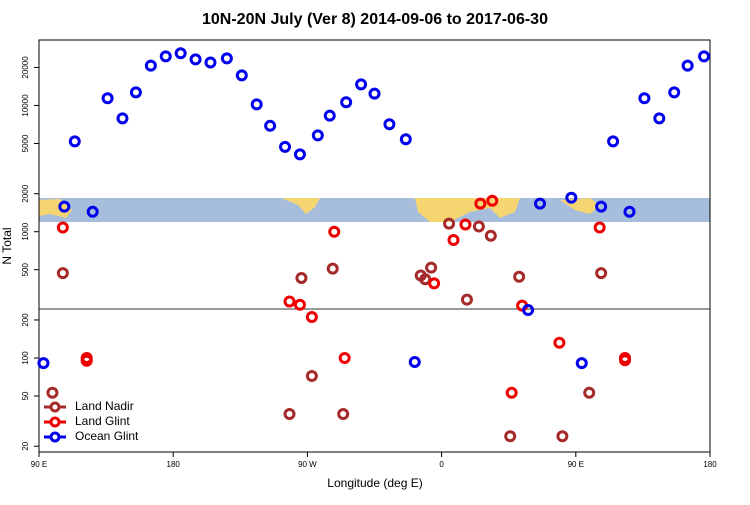 The height and width of the screenshot is (505, 750). Describe the element at coordinates (102, 421) in the screenshot. I see `legend-label: Land Glint` at that location.